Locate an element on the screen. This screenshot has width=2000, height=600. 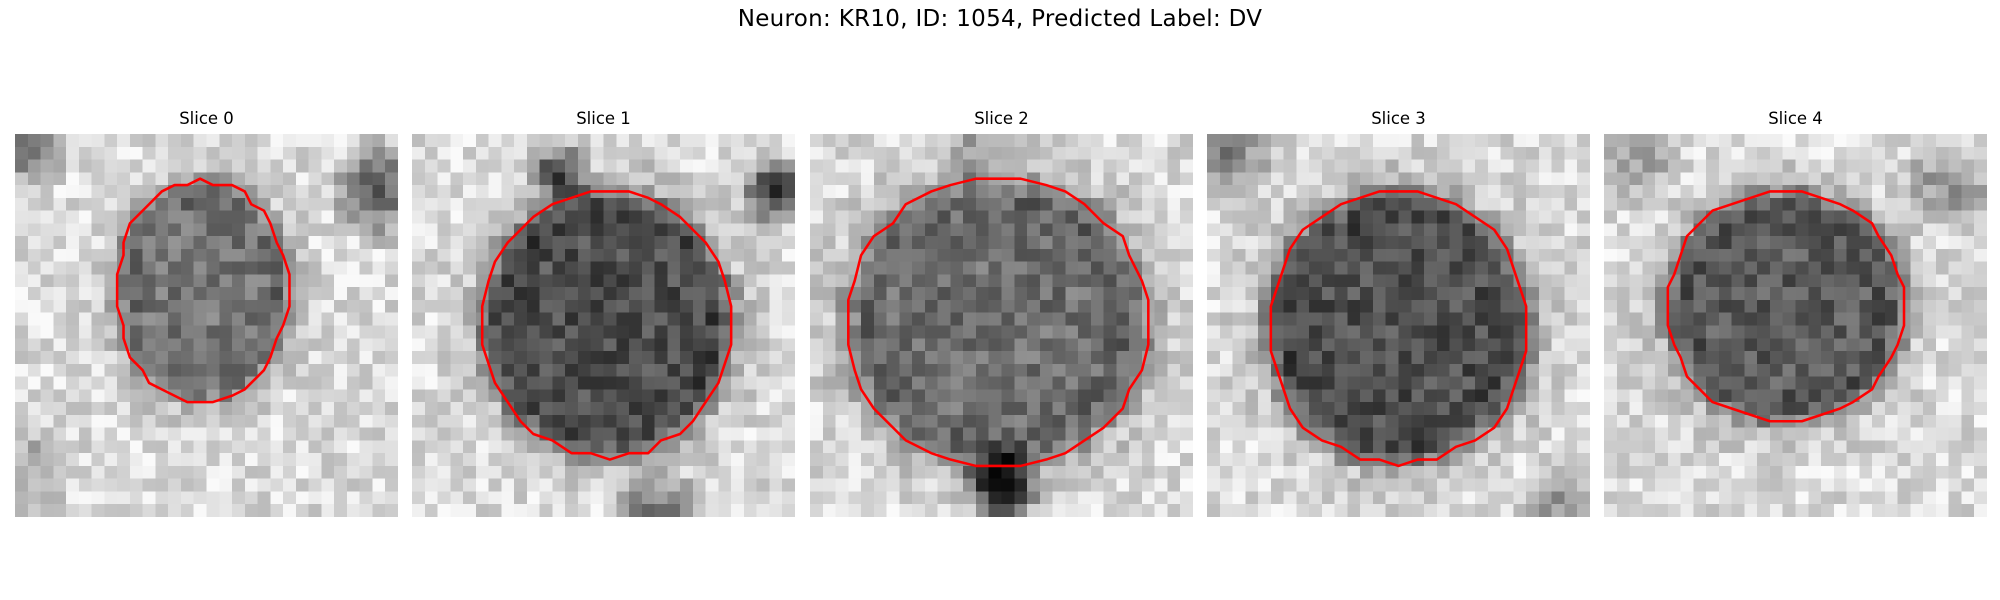
slice-panel: Slice 3 is located at coordinates (1398, 313).